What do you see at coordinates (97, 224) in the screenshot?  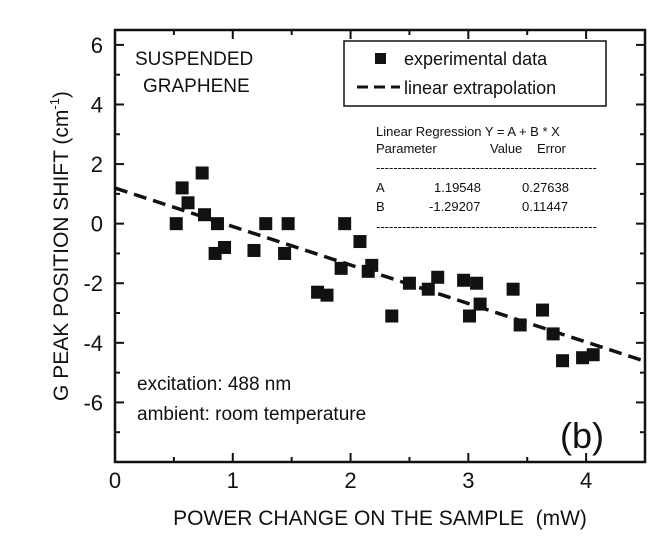 I see `y-tick-label: 0` at bounding box center [97, 224].